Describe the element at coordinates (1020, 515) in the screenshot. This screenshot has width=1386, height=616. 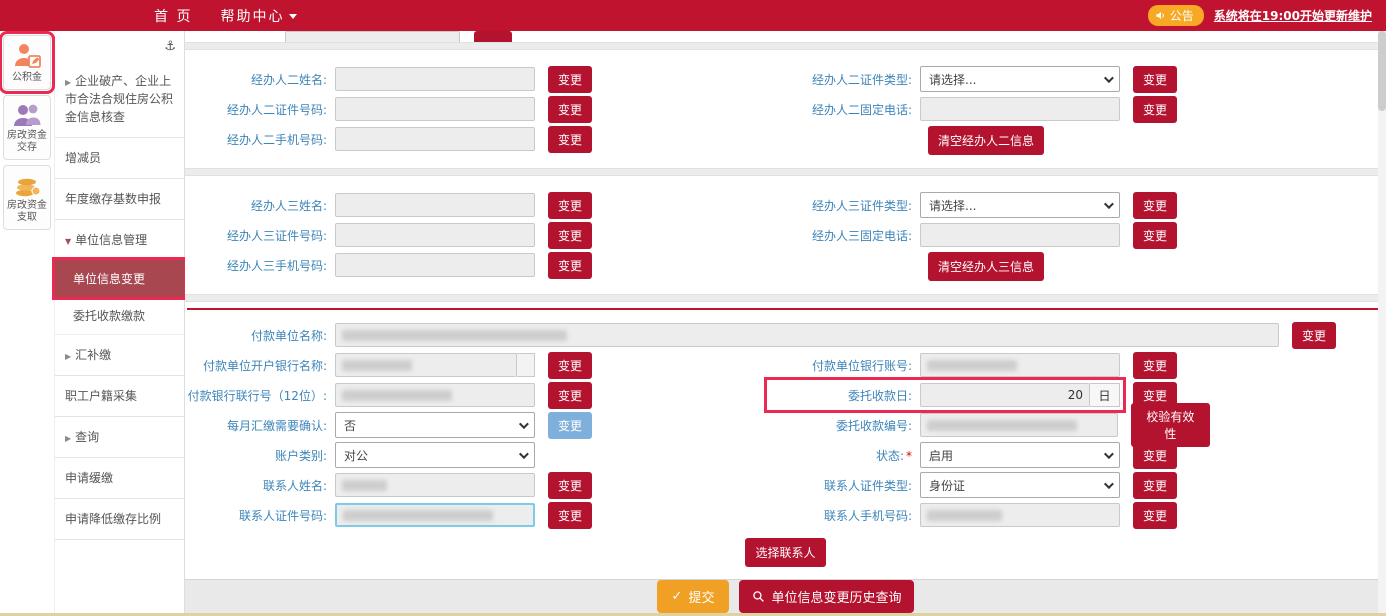
I see `contact-phone-input` at that location.